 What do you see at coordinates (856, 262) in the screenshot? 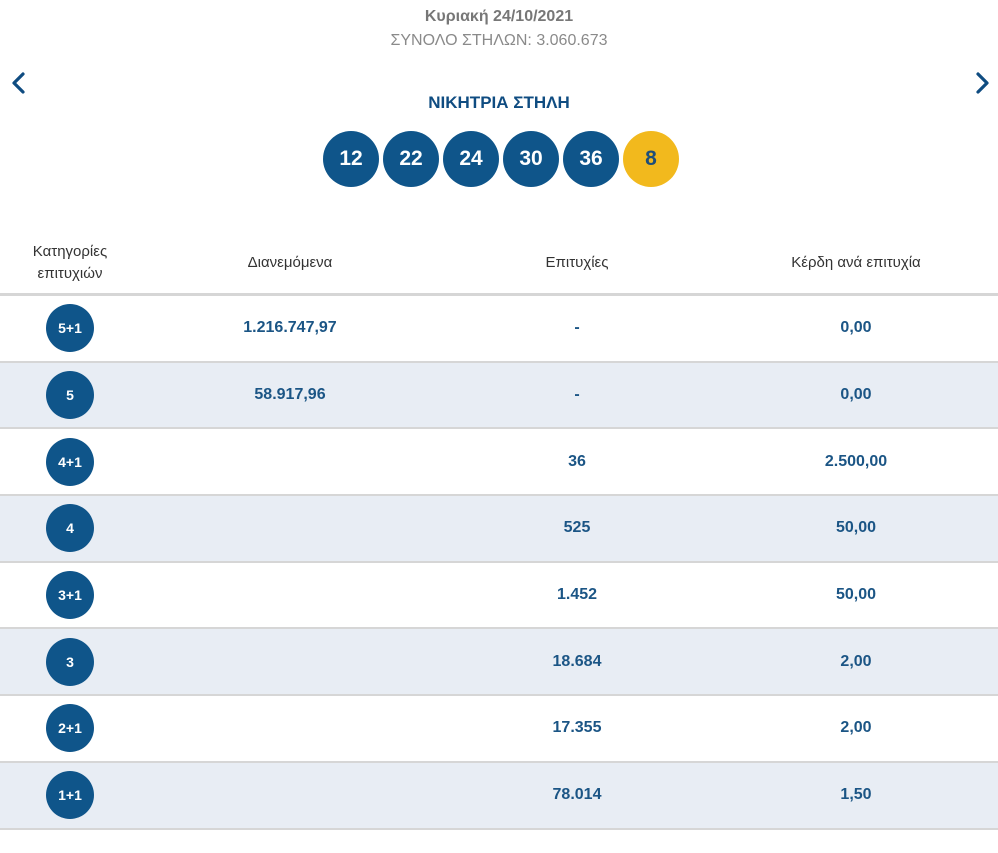
I see `header-prize: Κέρδη ανά επιτυχία` at bounding box center [856, 262].